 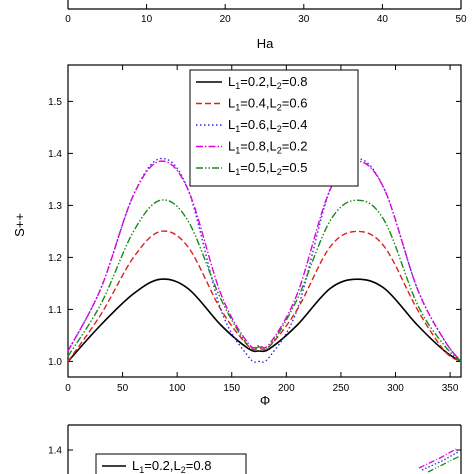 I want to click on bottom-series-fragment-magenta, so click(x=437, y=458).